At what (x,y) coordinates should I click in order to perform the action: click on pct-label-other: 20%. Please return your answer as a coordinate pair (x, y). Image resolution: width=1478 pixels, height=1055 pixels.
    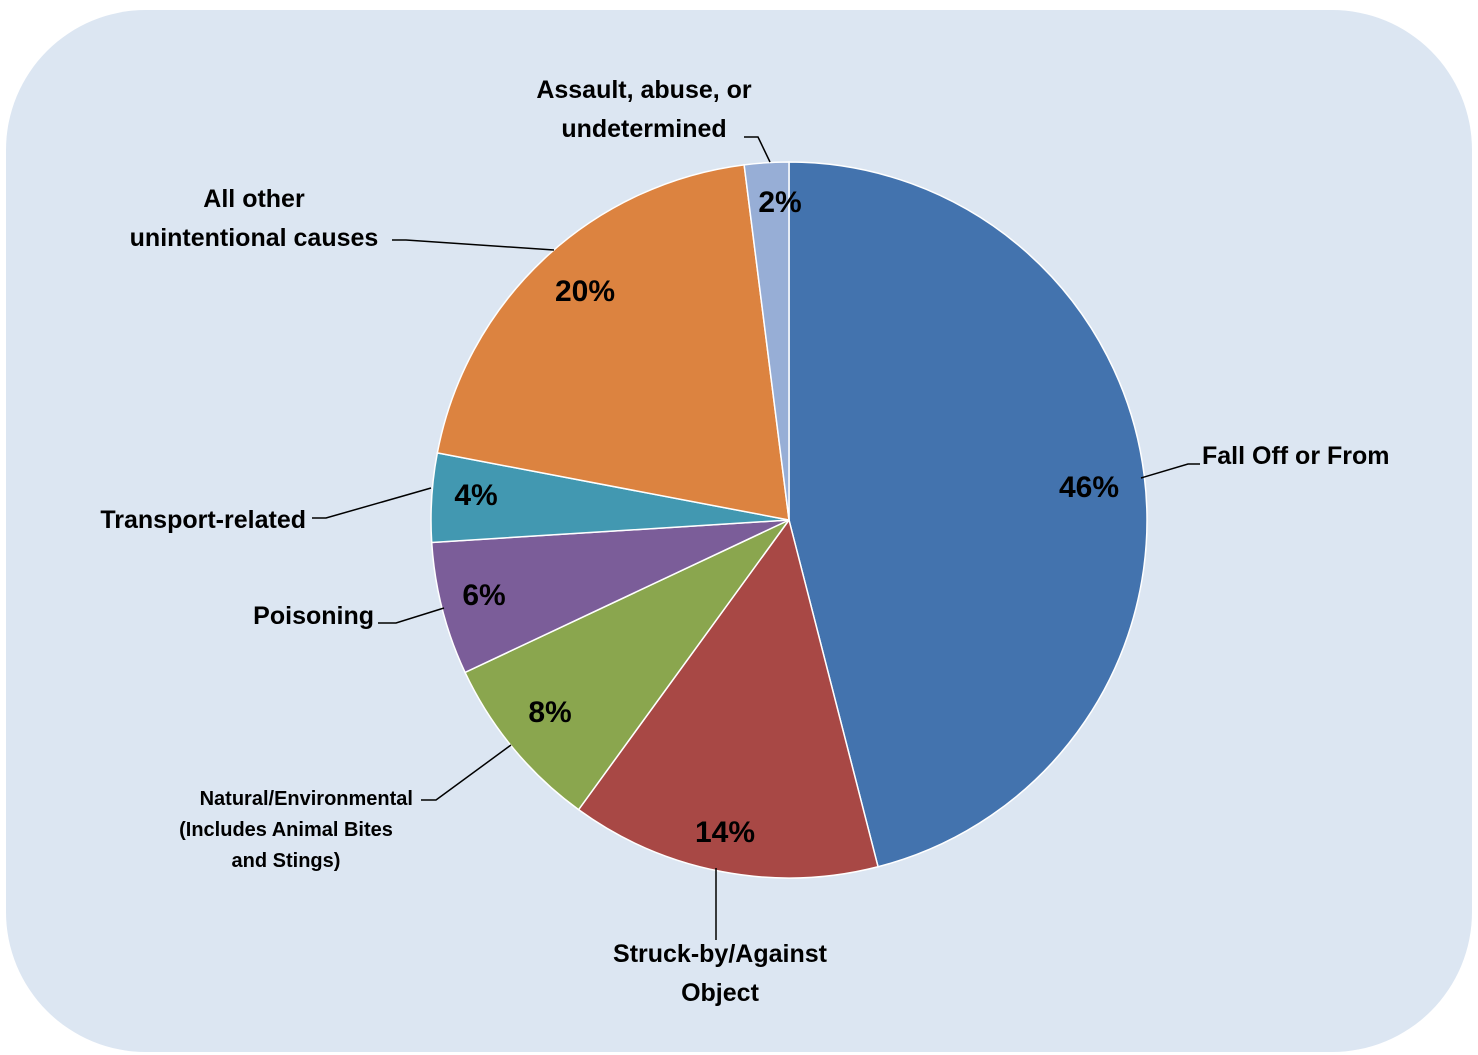
    Looking at the image, I should click on (585, 291).